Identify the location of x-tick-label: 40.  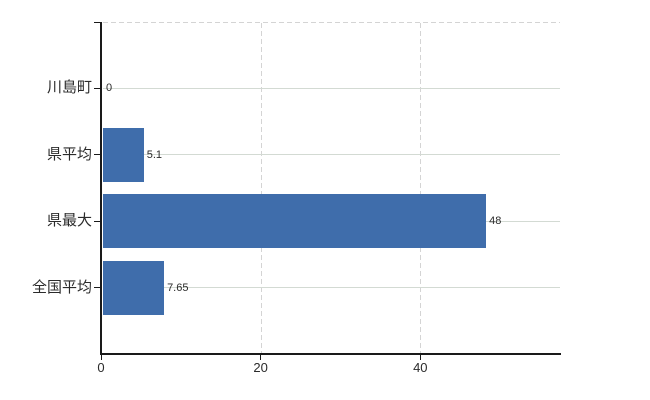
(420, 367).